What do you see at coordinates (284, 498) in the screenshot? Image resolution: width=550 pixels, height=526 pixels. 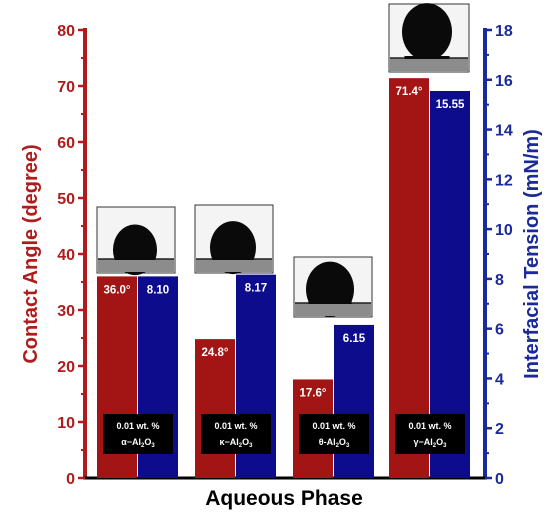 I see `x-axis-title: Aqueous Phase` at bounding box center [284, 498].